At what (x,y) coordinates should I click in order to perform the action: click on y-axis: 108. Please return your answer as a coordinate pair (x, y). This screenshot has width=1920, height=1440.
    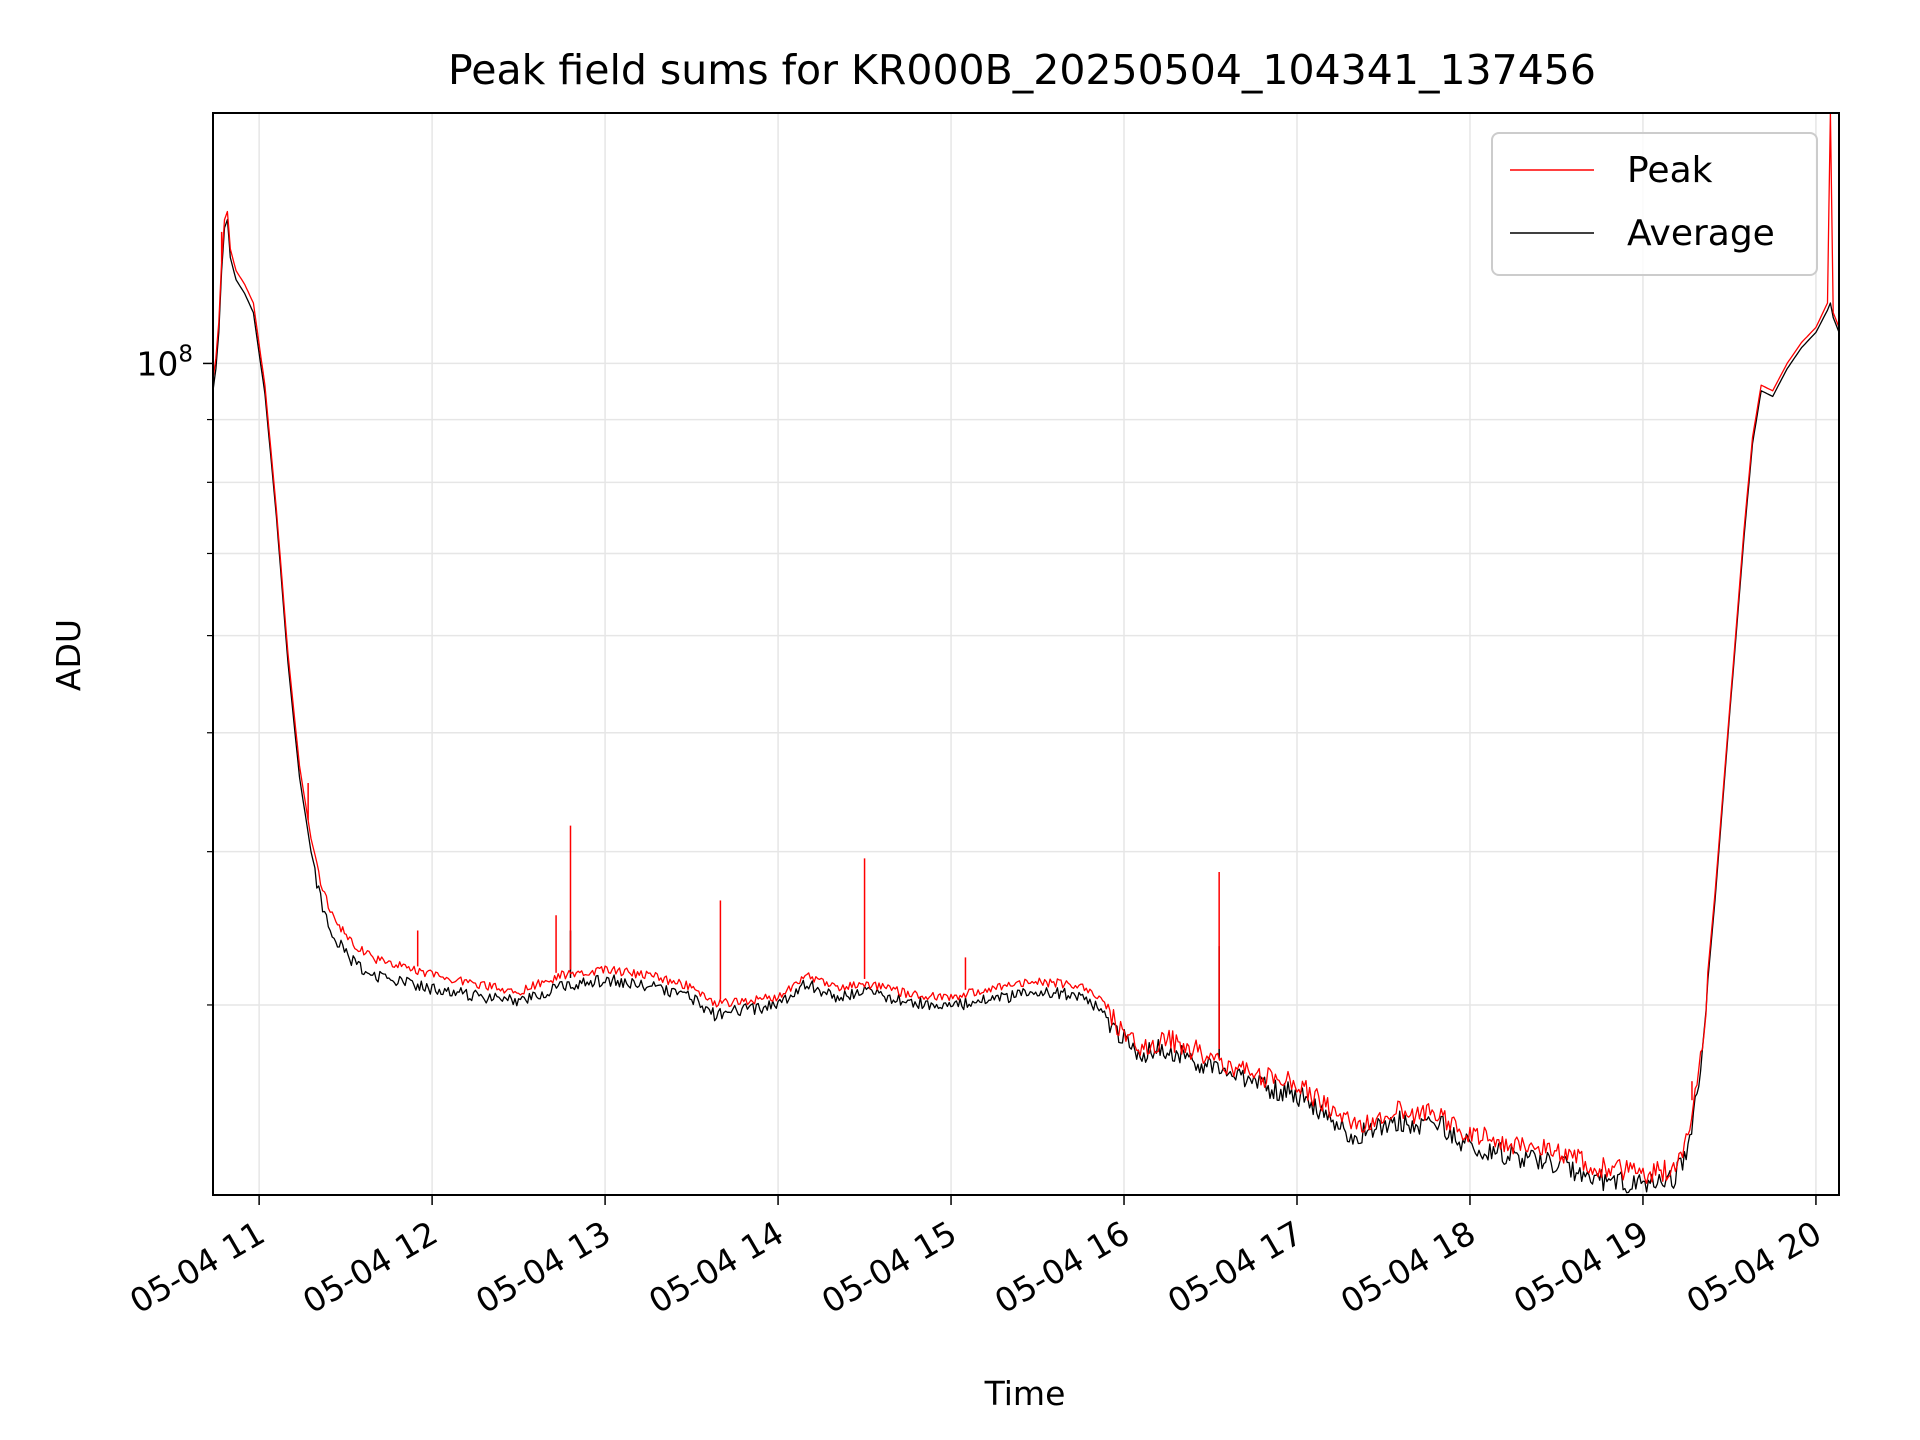
    Looking at the image, I should click on (174, 673).